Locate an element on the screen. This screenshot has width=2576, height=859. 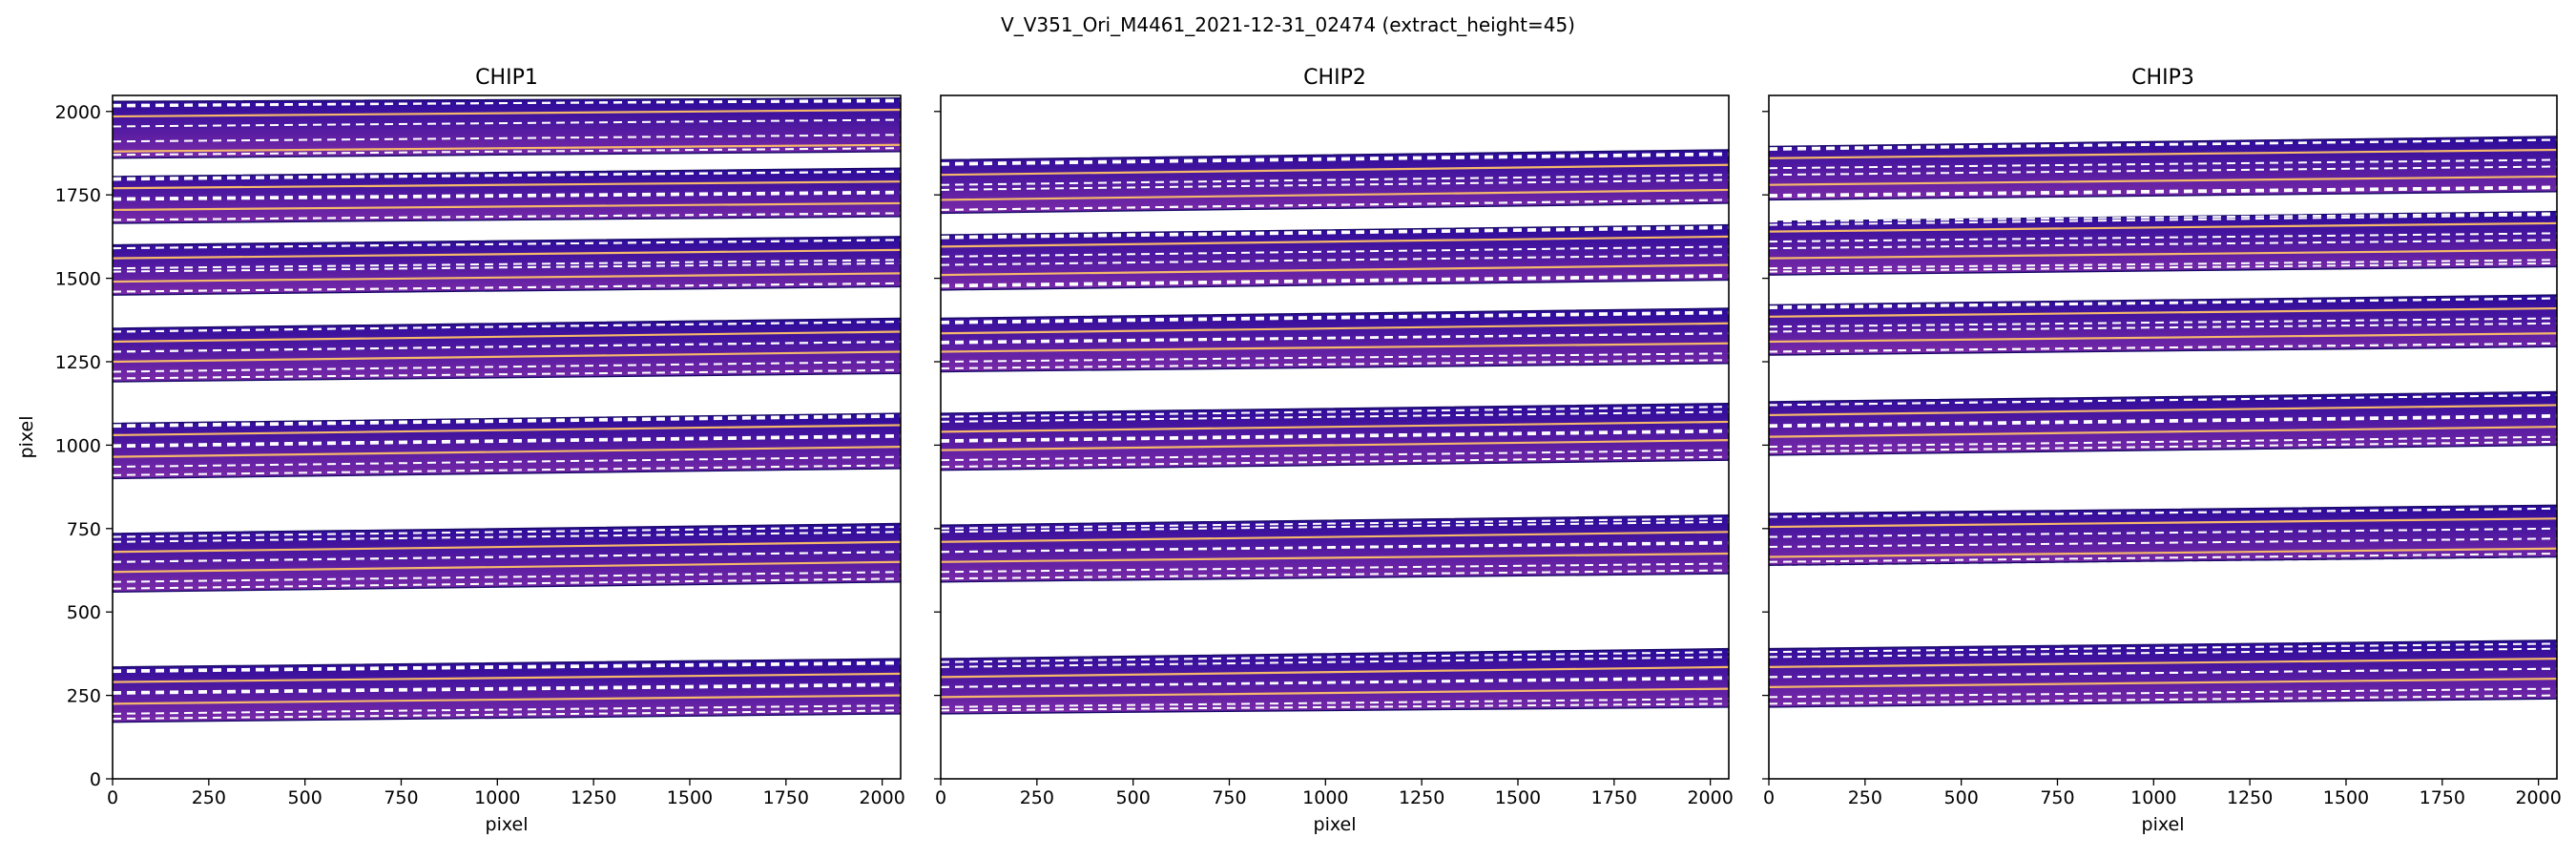
x-tick-label: 2000 is located at coordinates (1710, 797).